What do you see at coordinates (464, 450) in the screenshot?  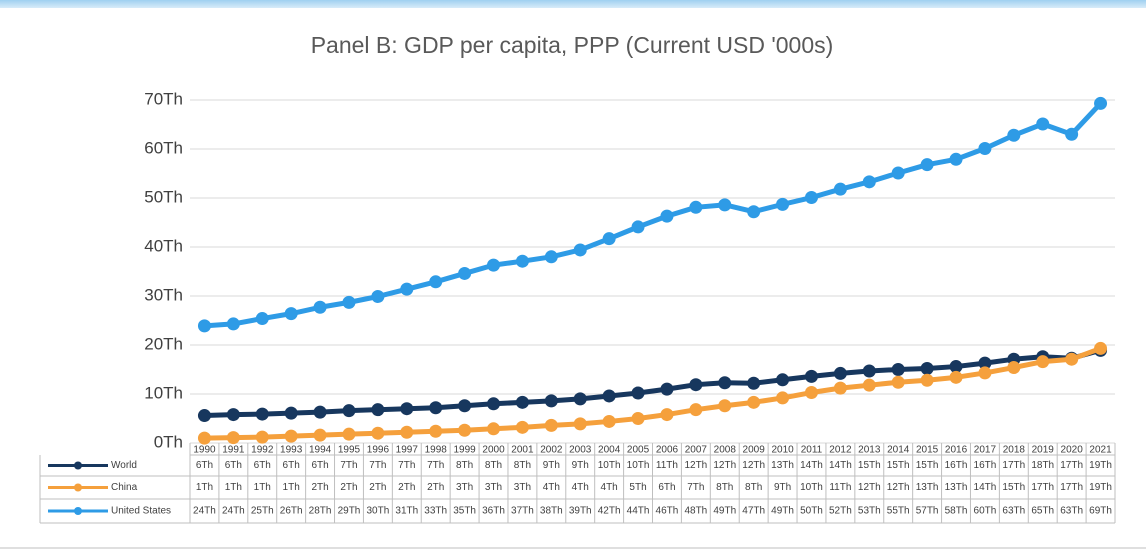 I see `x-tick-label: 1999` at bounding box center [464, 450].